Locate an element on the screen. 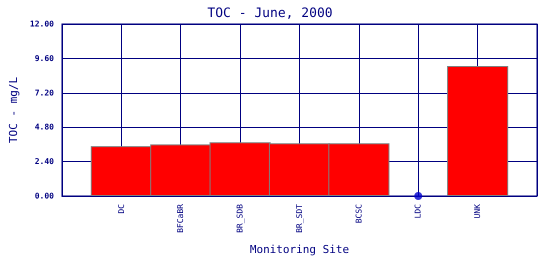 The height and width of the screenshot is (260, 540). chart-title: TOC - June, 2000 is located at coordinates (270, 13).